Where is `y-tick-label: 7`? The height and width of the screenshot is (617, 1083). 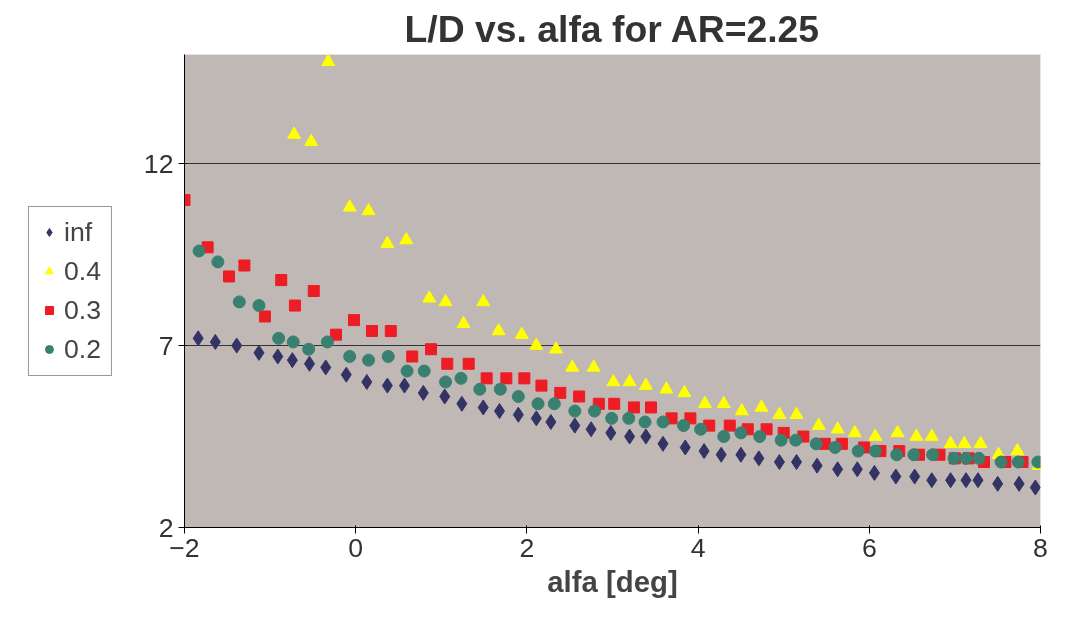 y-tick-label: 7 is located at coordinates (166, 345).